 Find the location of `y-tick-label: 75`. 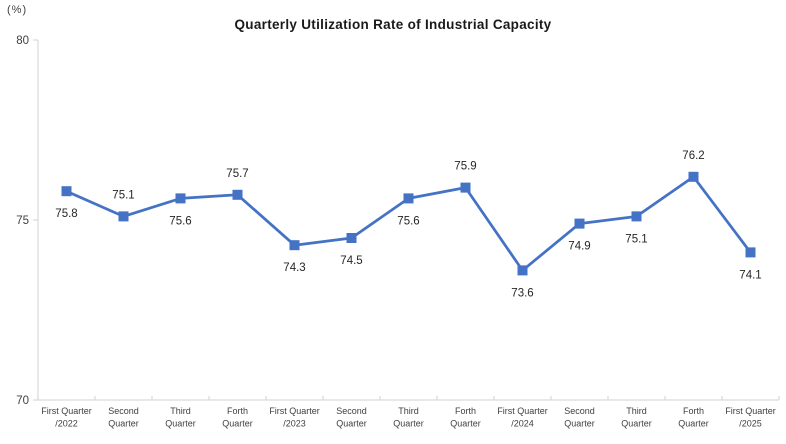

y-tick-label: 75 is located at coordinates (22, 221).